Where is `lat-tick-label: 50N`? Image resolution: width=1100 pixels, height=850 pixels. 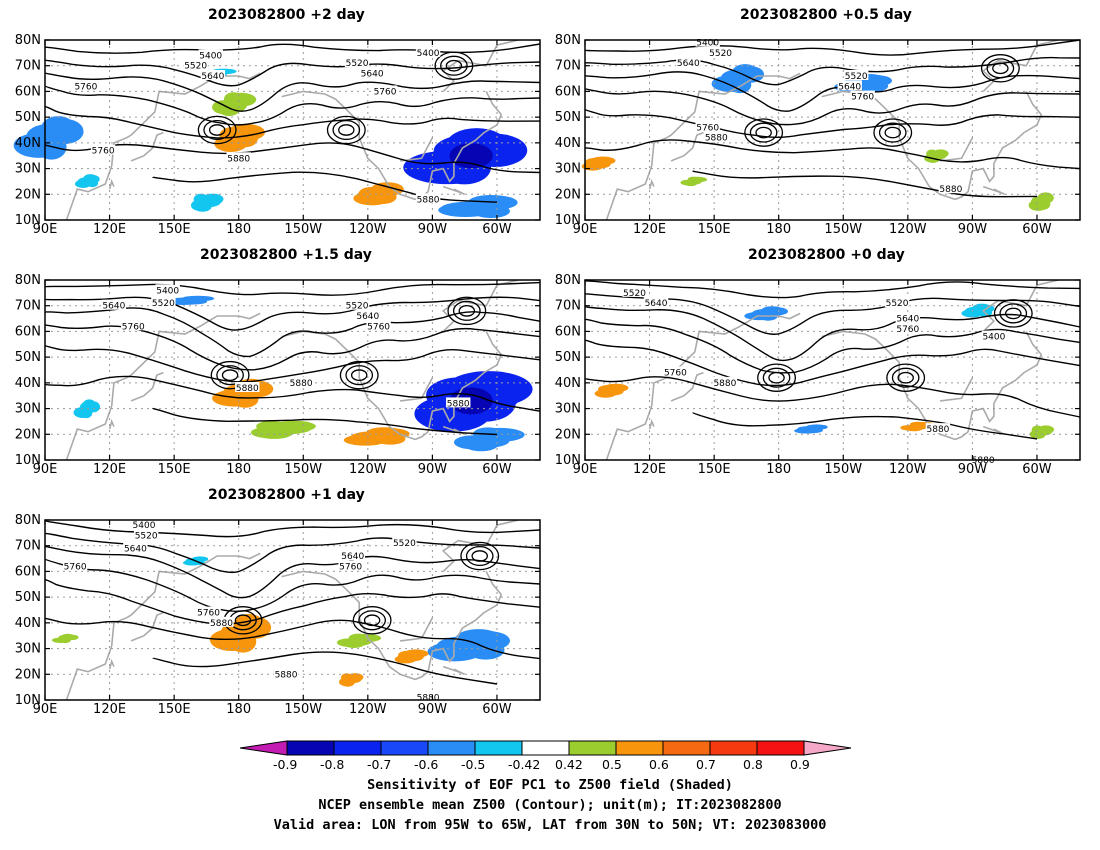 lat-tick-label: 50N is located at coordinates (568, 117).